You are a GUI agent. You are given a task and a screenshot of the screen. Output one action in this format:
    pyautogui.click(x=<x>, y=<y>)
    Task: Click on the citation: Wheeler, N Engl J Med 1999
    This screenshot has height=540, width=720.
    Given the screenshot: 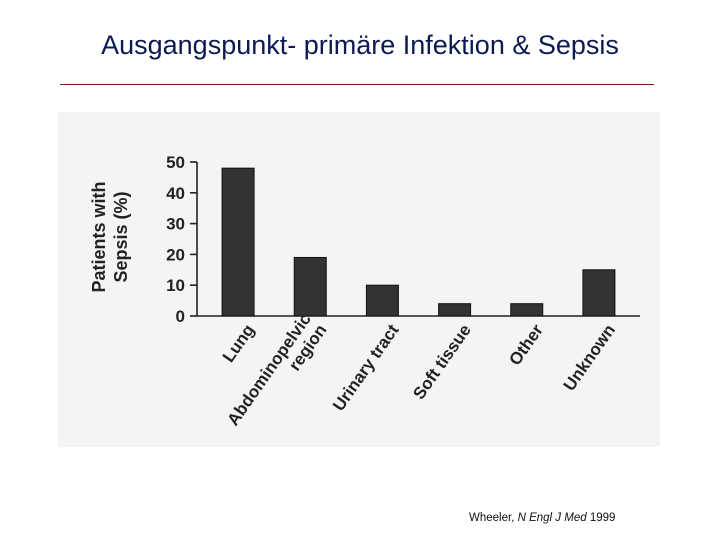 What is the action you would take?
    pyautogui.click(x=542, y=518)
    